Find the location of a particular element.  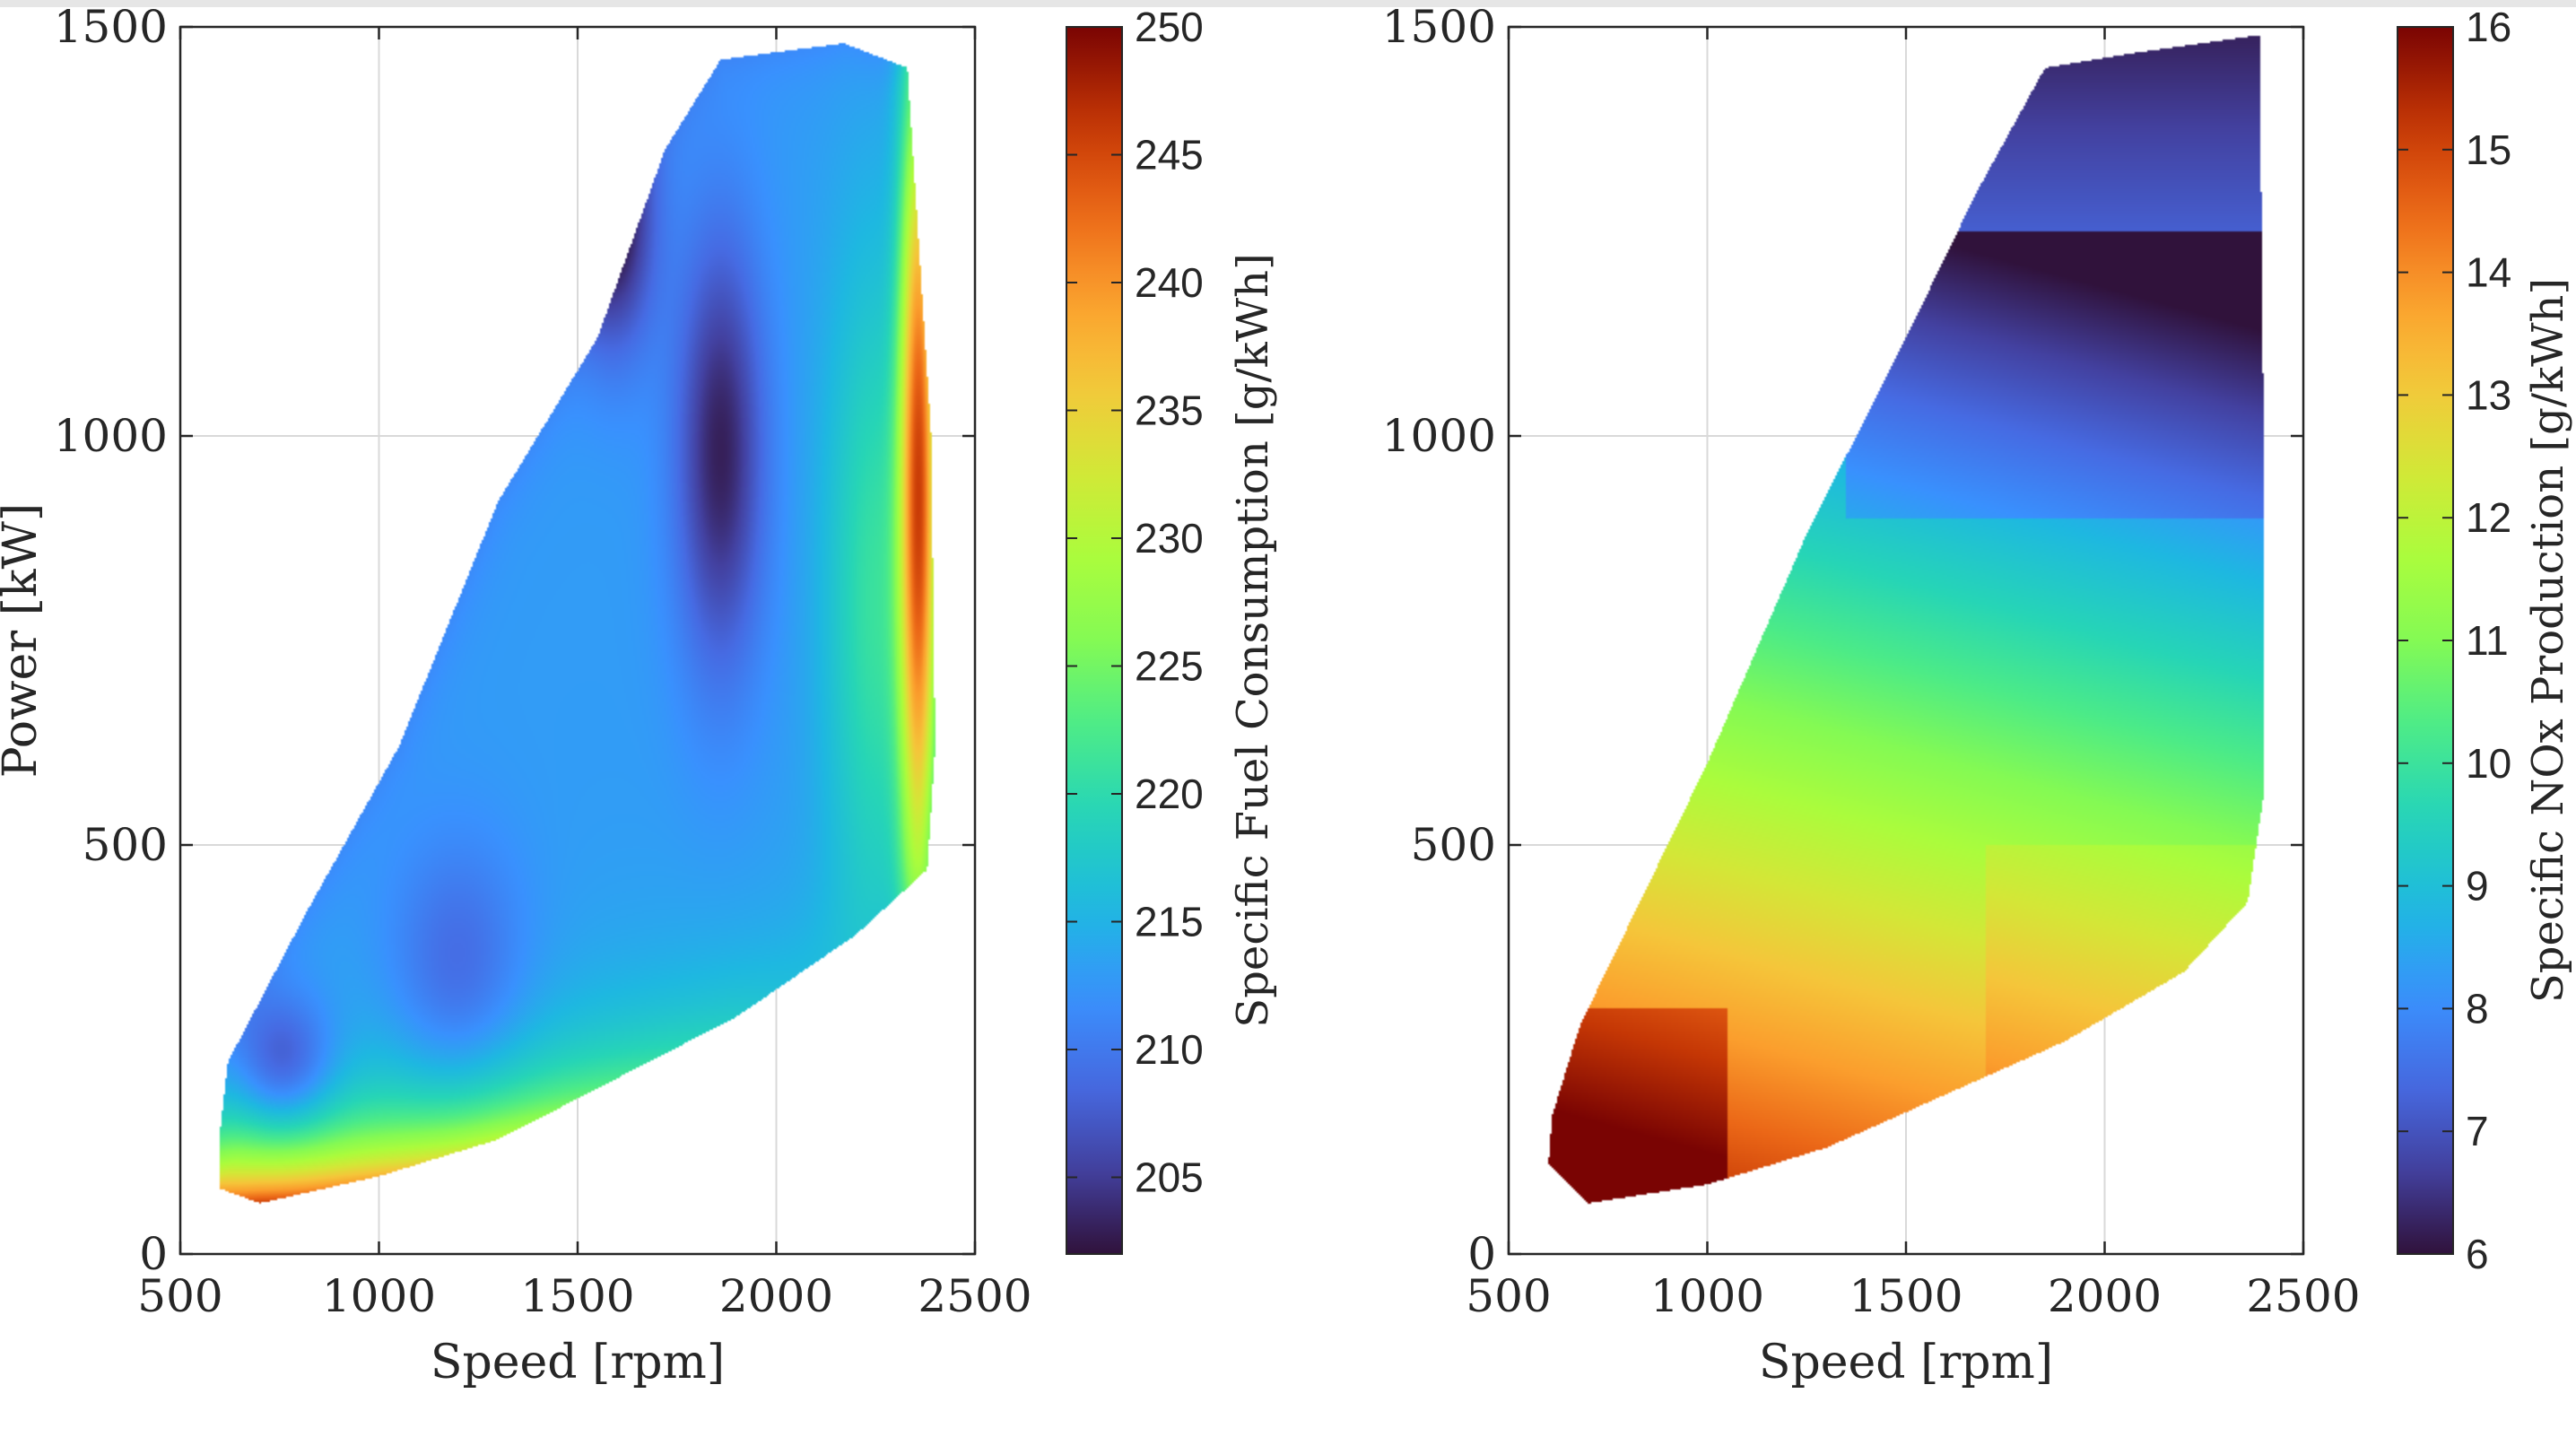

nox-y-tick-label: 500 is located at coordinates (1453, 845).